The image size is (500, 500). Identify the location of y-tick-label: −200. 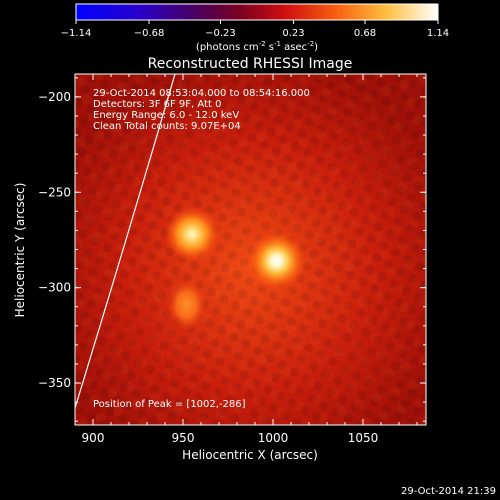
(54, 97).